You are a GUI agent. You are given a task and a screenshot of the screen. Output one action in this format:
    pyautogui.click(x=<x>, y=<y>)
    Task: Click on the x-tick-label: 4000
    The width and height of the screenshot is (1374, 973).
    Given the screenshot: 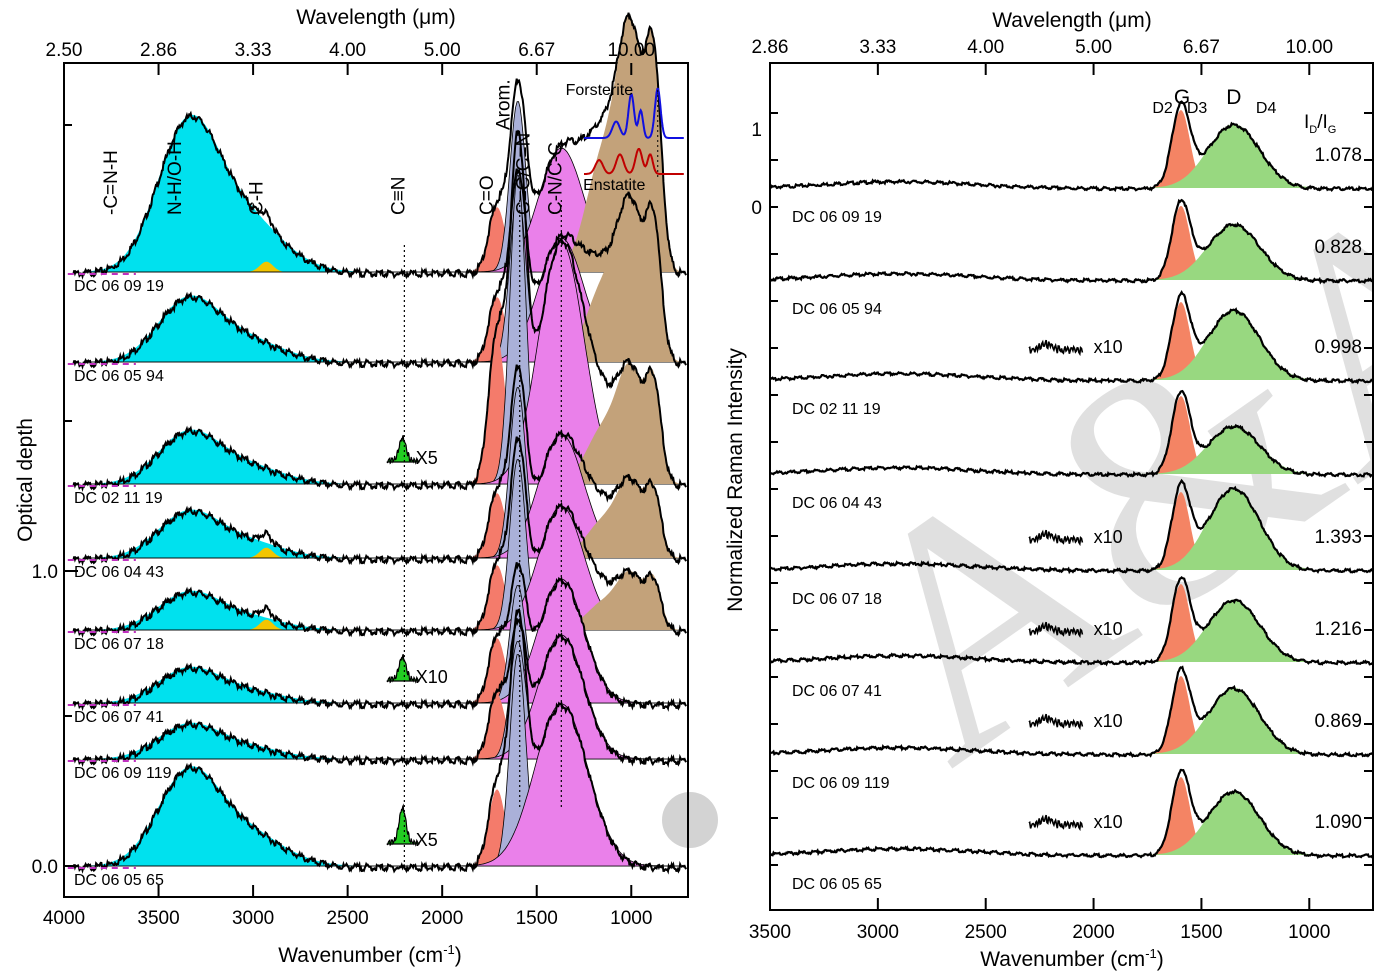 What is the action you would take?
    pyautogui.click(x=64, y=918)
    